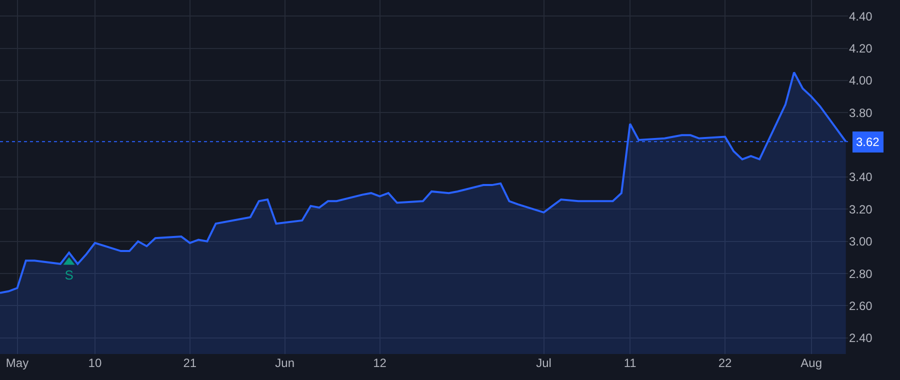 This screenshot has width=900, height=380. I want to click on y-tick-label: 4.20, so click(861, 48).